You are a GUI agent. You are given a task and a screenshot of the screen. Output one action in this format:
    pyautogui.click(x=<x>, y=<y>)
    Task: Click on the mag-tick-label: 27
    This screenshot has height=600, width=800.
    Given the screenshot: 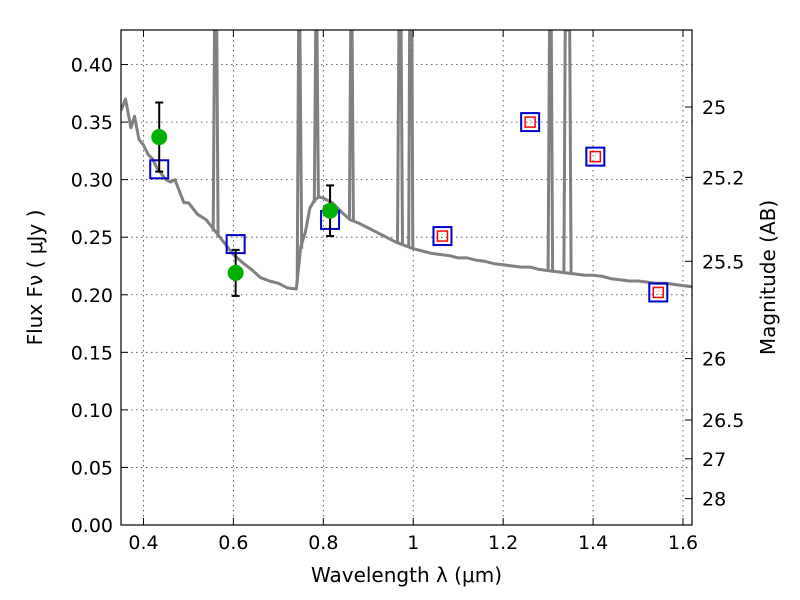 What is the action you would take?
    pyautogui.click(x=714, y=460)
    